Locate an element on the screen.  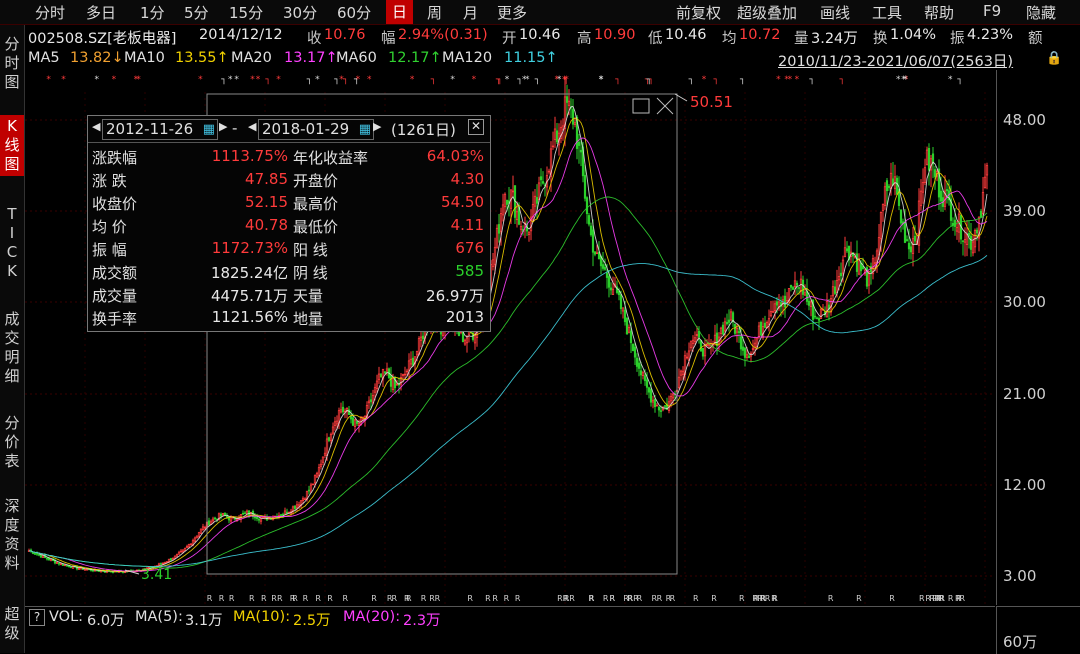
stat-label: 涨 跌 is located at coordinates (109, 181).